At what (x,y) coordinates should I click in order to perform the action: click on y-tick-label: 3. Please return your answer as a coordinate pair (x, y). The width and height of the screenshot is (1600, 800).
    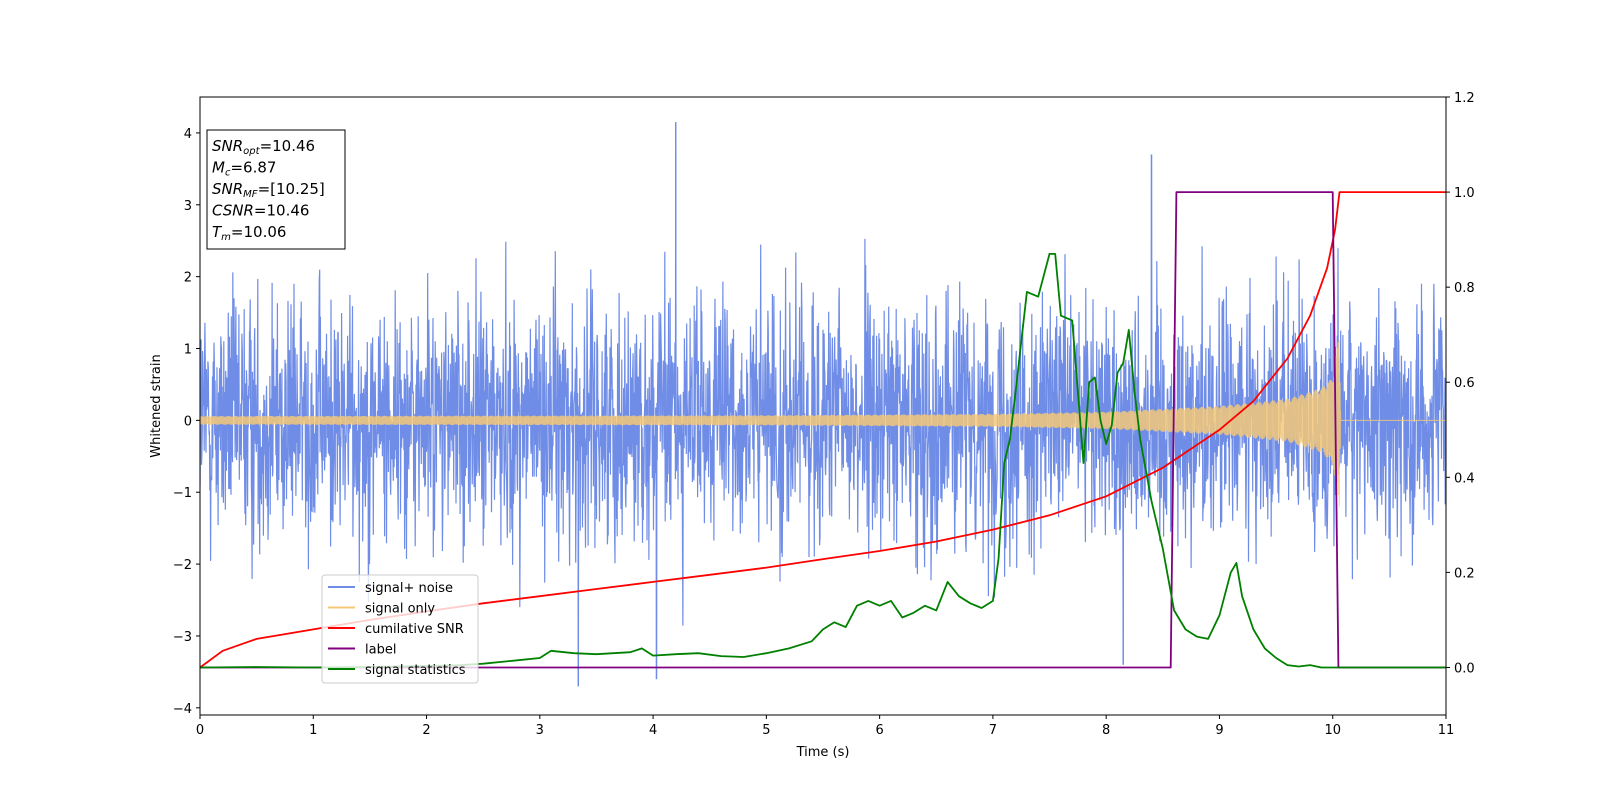
    Looking at the image, I should click on (188, 206).